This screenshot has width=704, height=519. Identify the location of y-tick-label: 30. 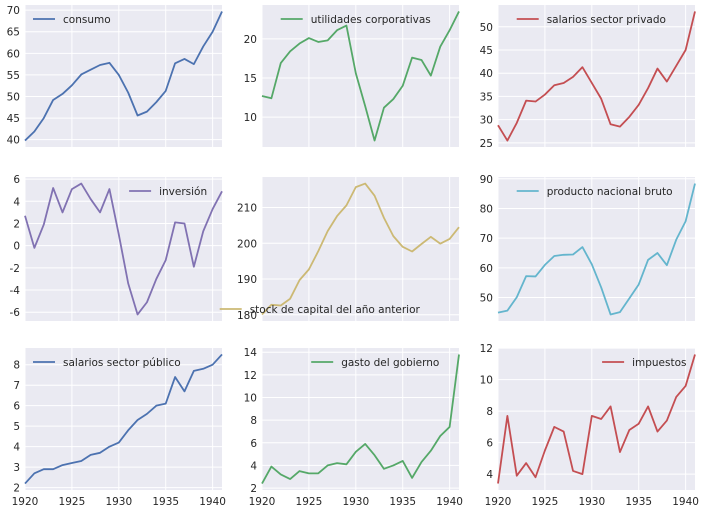
(486, 121).